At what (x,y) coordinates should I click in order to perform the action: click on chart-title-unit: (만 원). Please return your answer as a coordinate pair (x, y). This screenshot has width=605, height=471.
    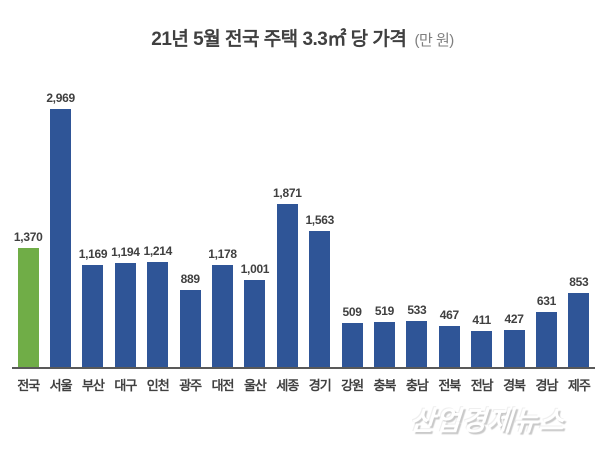
    Looking at the image, I should click on (434, 40).